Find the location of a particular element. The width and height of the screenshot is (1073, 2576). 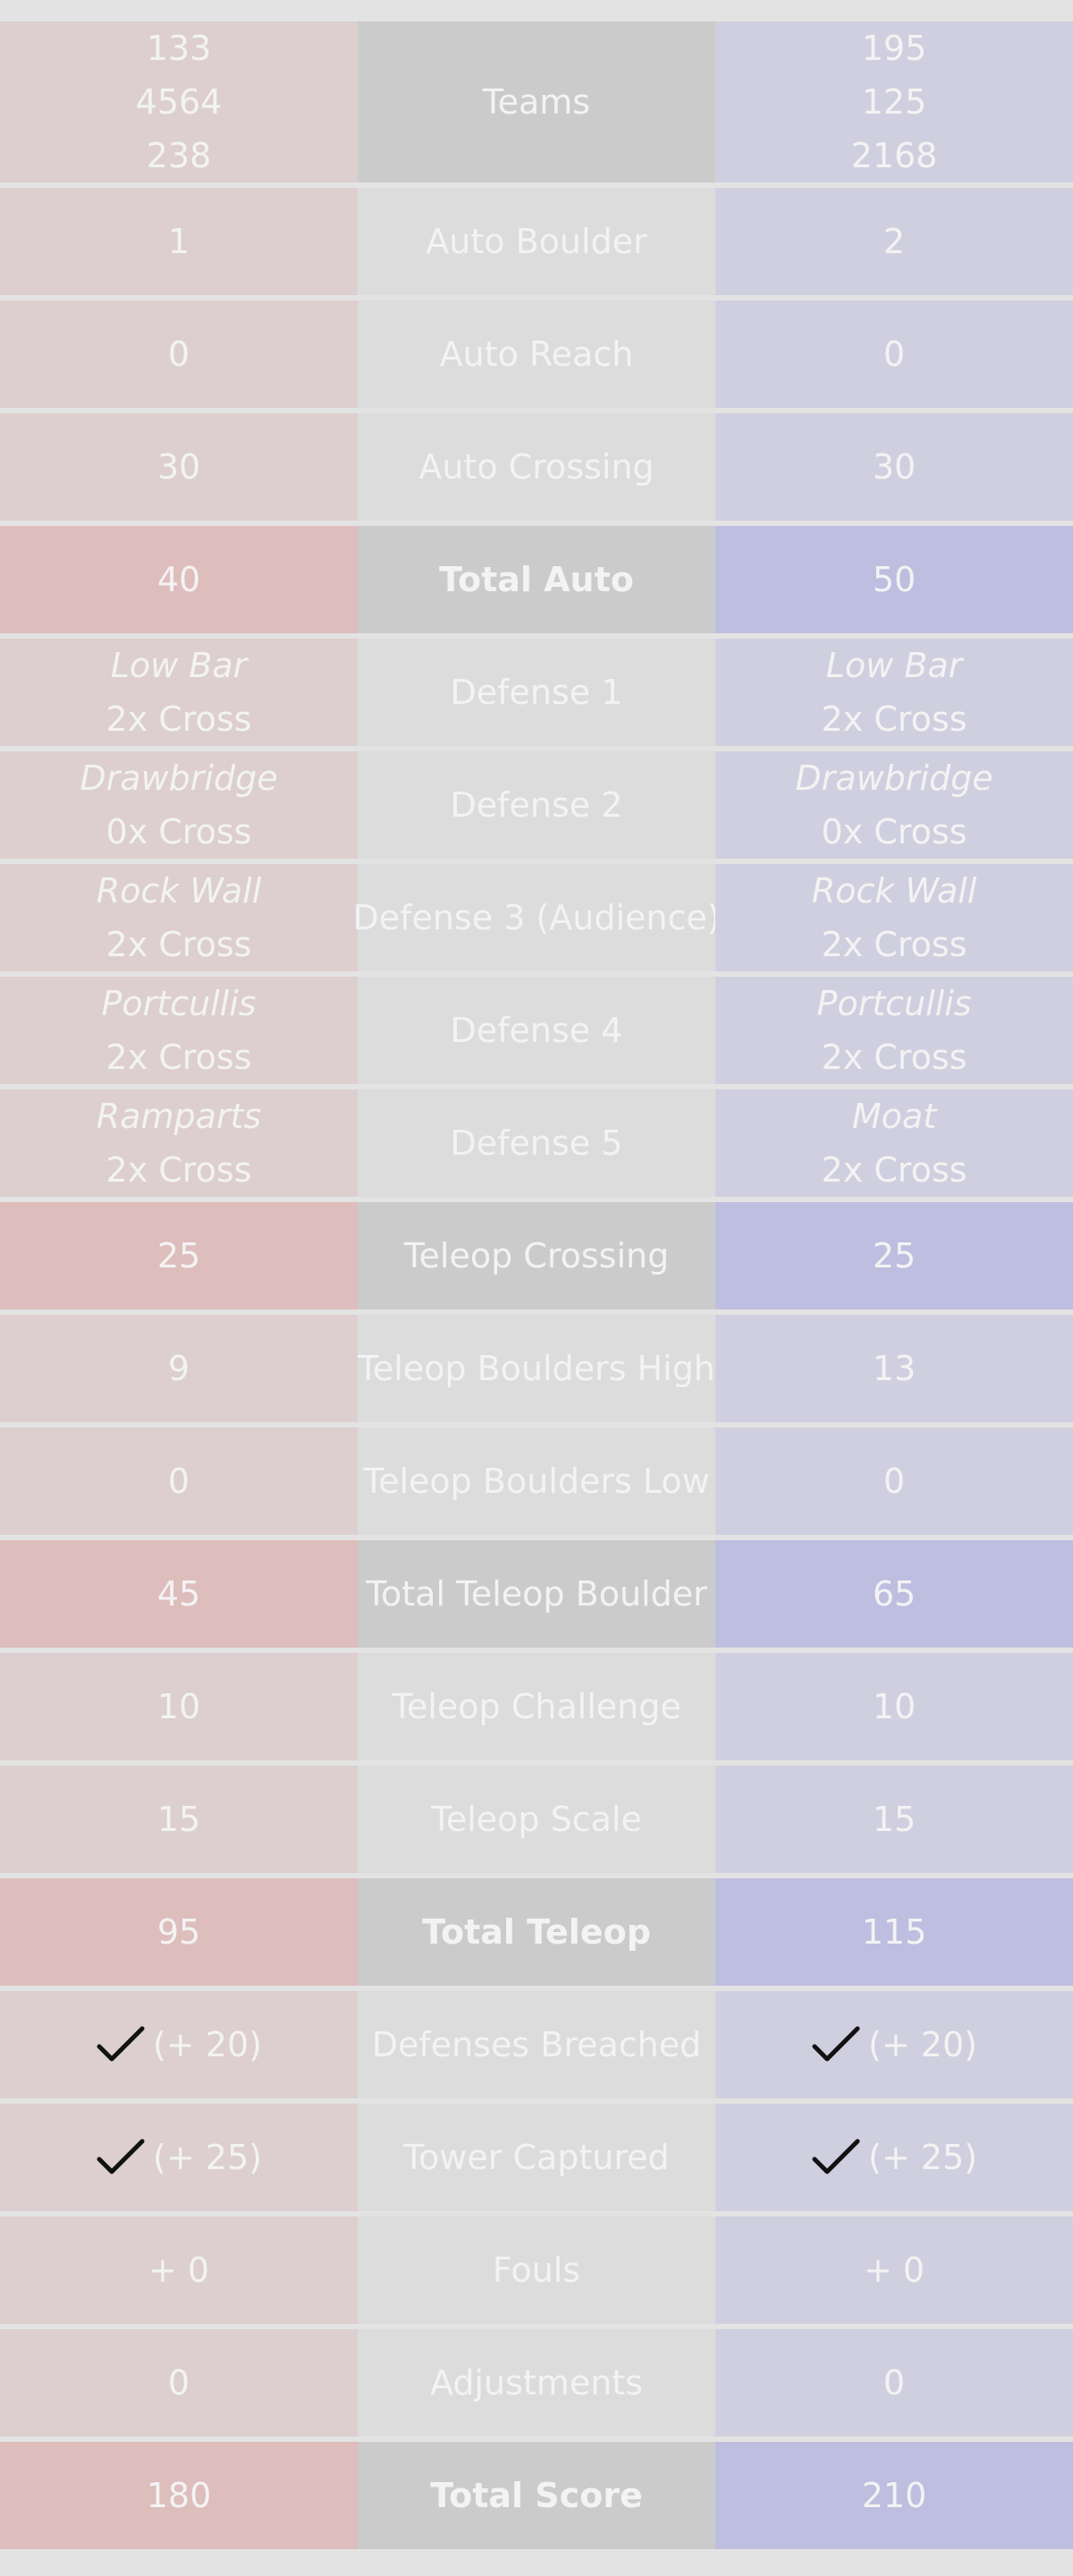

teleop-crossing-row: 25 Teleop Crossing 25 is located at coordinates (536, 1255).